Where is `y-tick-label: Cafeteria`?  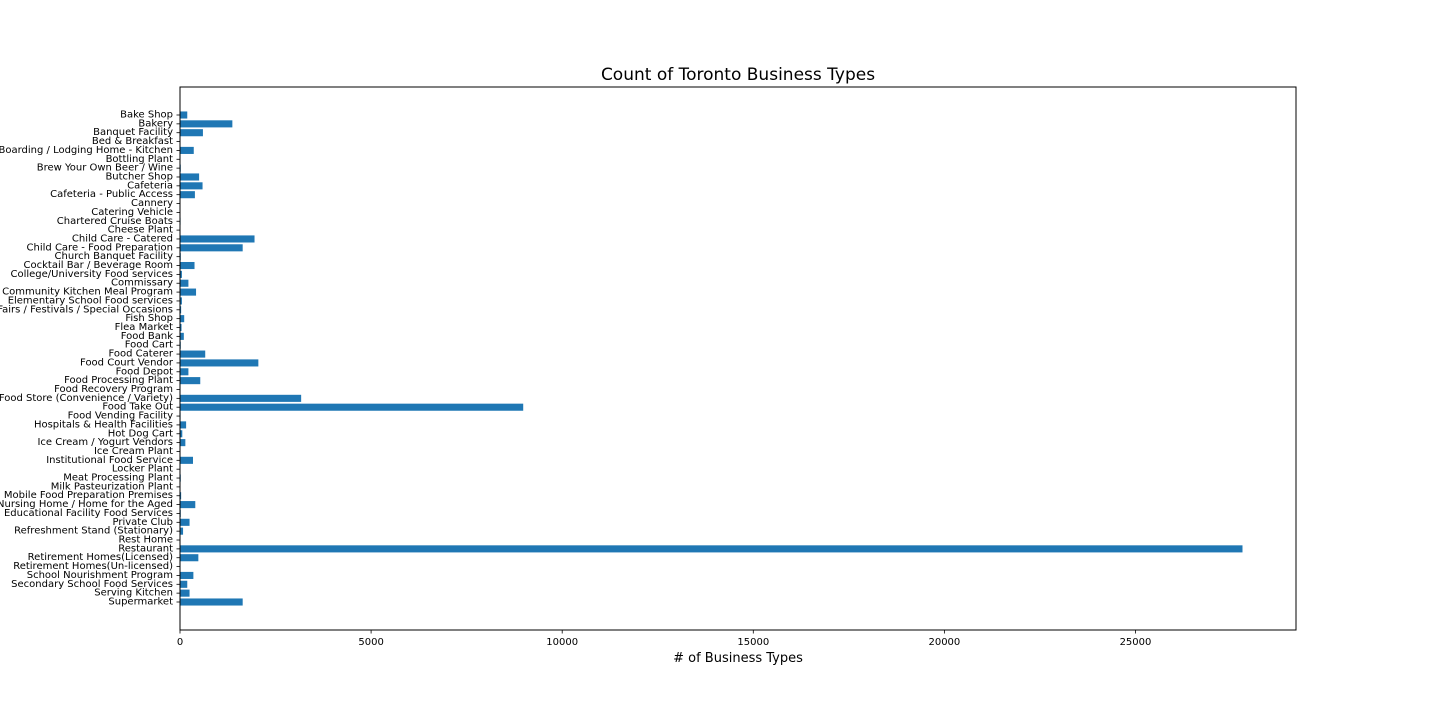 y-tick-label: Cafeteria is located at coordinates (150, 185).